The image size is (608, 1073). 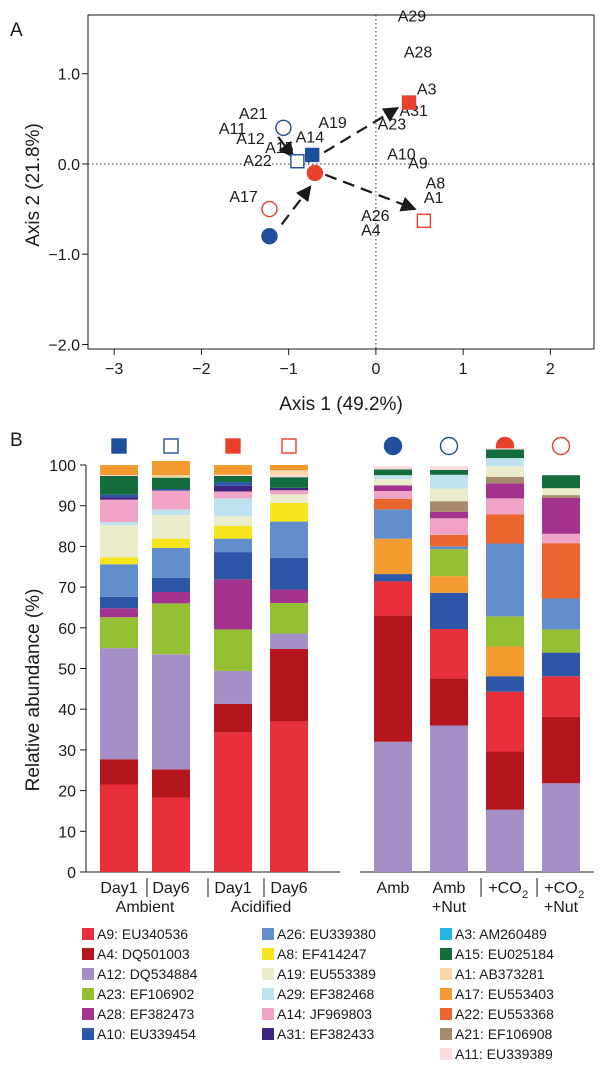 I want to click on panel-a-y-axis-title: Axis 2 (21.8%), so click(x=33, y=185).